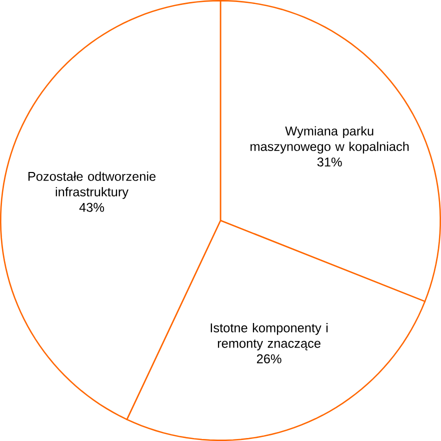 The width and height of the screenshot is (441, 441). I want to click on data-label: 26%, so click(269, 359).